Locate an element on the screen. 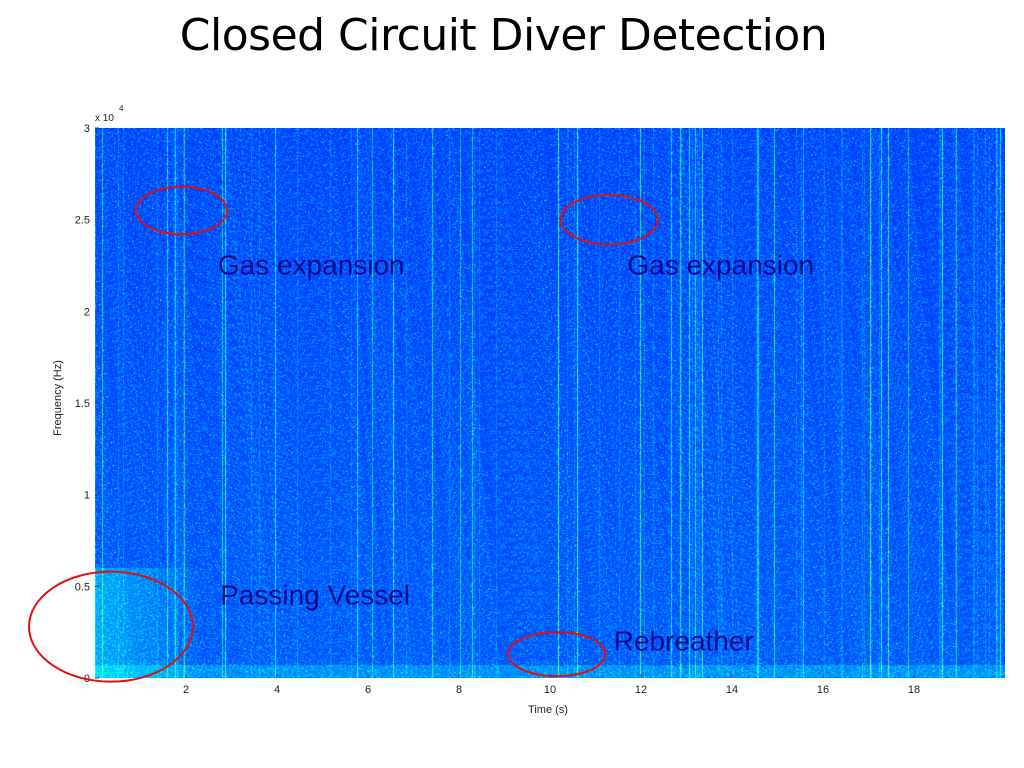 The image size is (1024, 768). x-tick-label: 18 is located at coordinates (914, 690).